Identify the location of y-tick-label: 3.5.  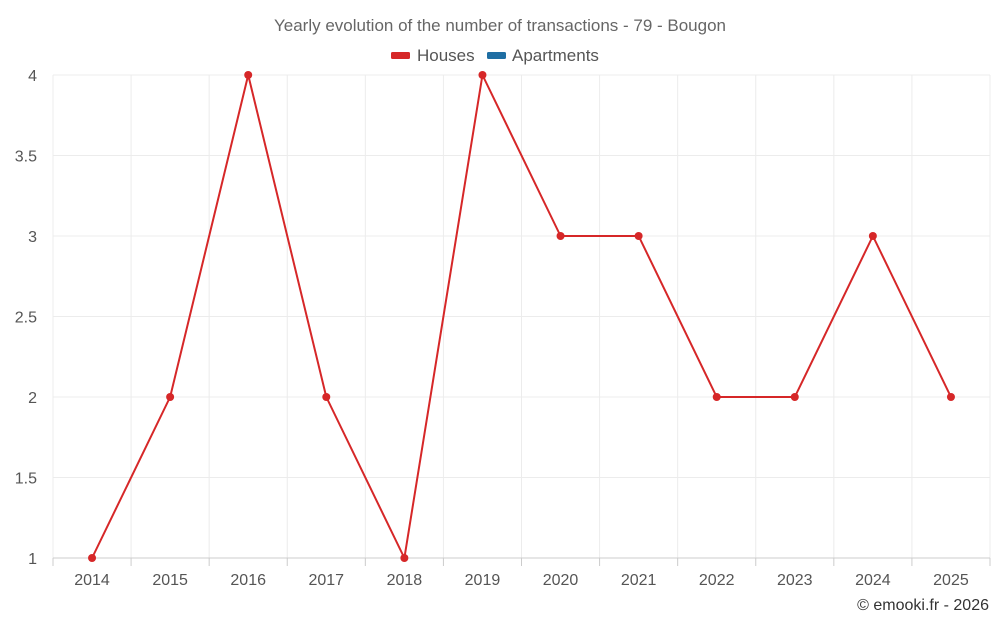
(26, 157).